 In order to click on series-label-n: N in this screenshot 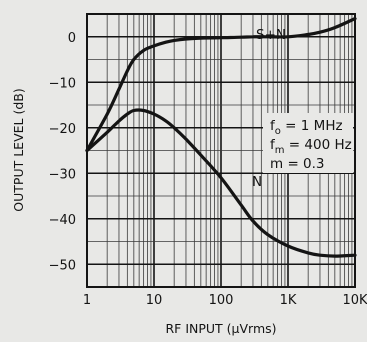, I will do `click(257, 182)`.